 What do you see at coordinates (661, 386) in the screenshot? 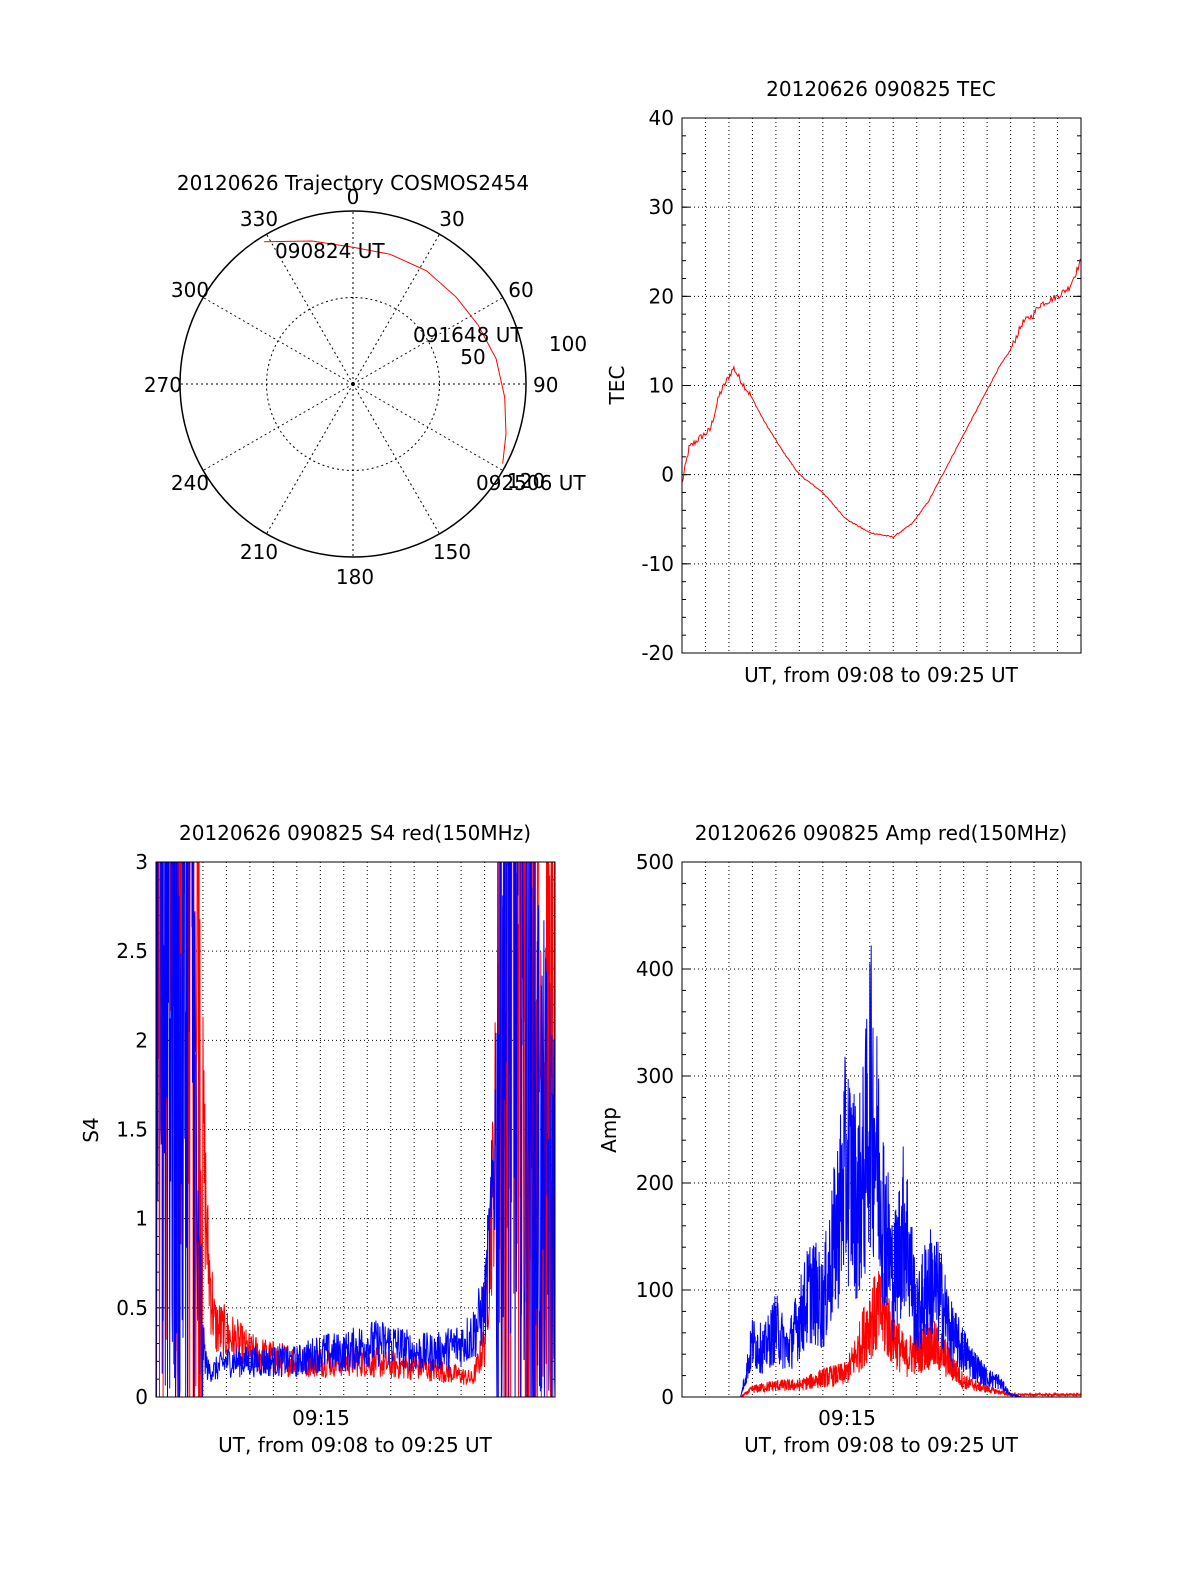
I see `tec-y-tick-label: 10` at bounding box center [661, 386].